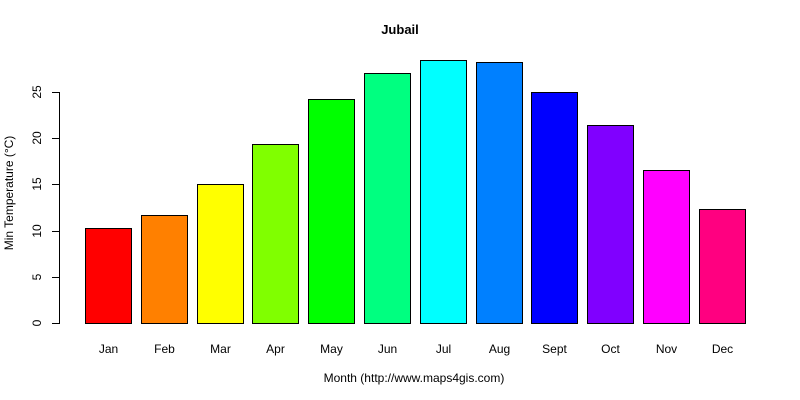 Image resolution: width=800 pixels, height=400 pixels. Describe the element at coordinates (400, 29) in the screenshot. I see `chart-title: Jubail` at that location.